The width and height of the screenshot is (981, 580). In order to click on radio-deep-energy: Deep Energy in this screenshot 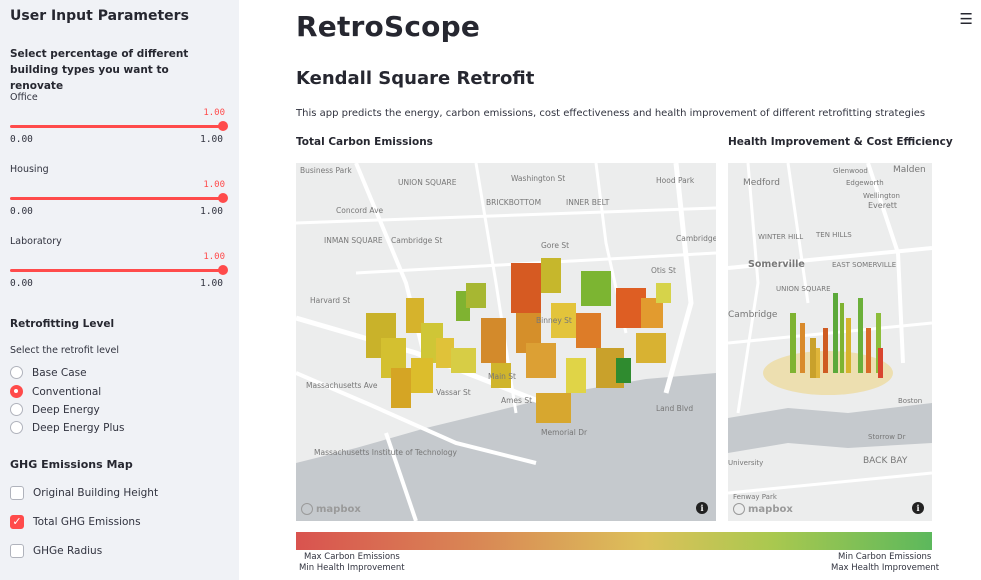, I will do `click(55, 409)`.